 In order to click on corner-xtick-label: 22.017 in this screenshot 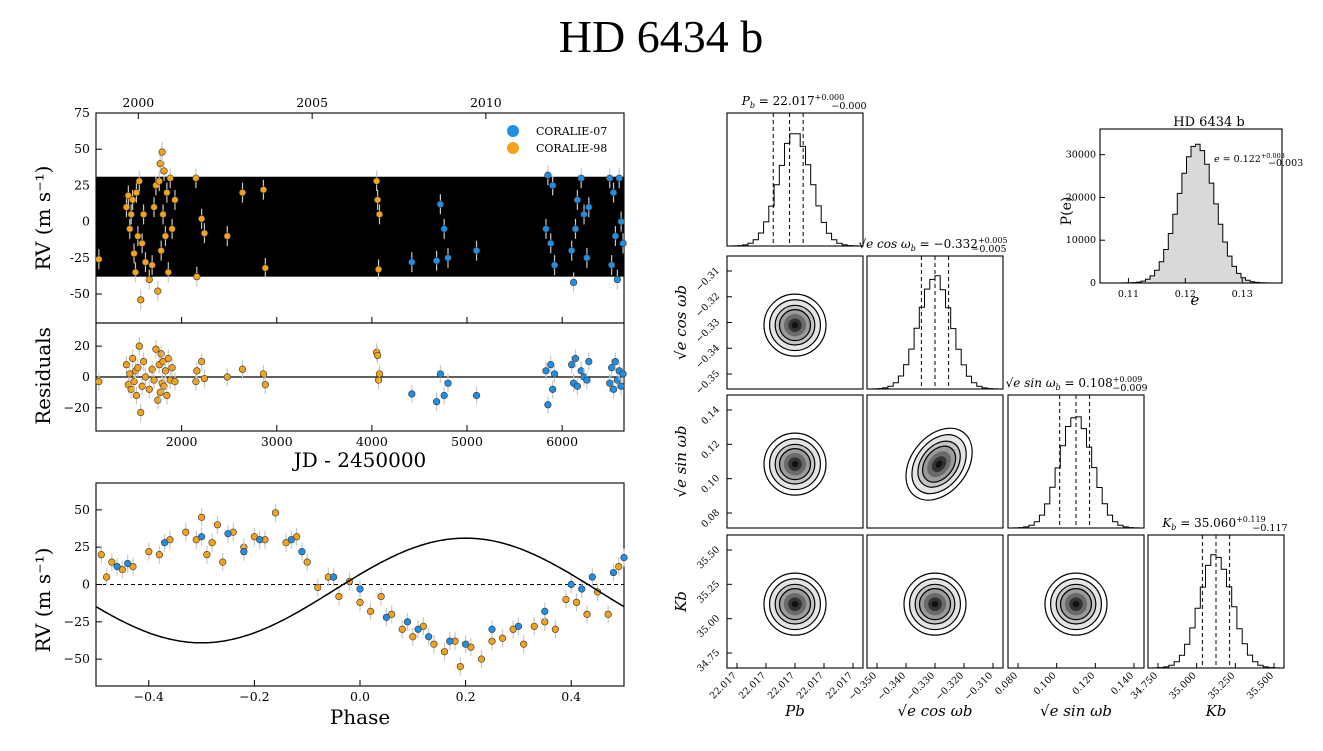, I will do `click(781, 685)`.